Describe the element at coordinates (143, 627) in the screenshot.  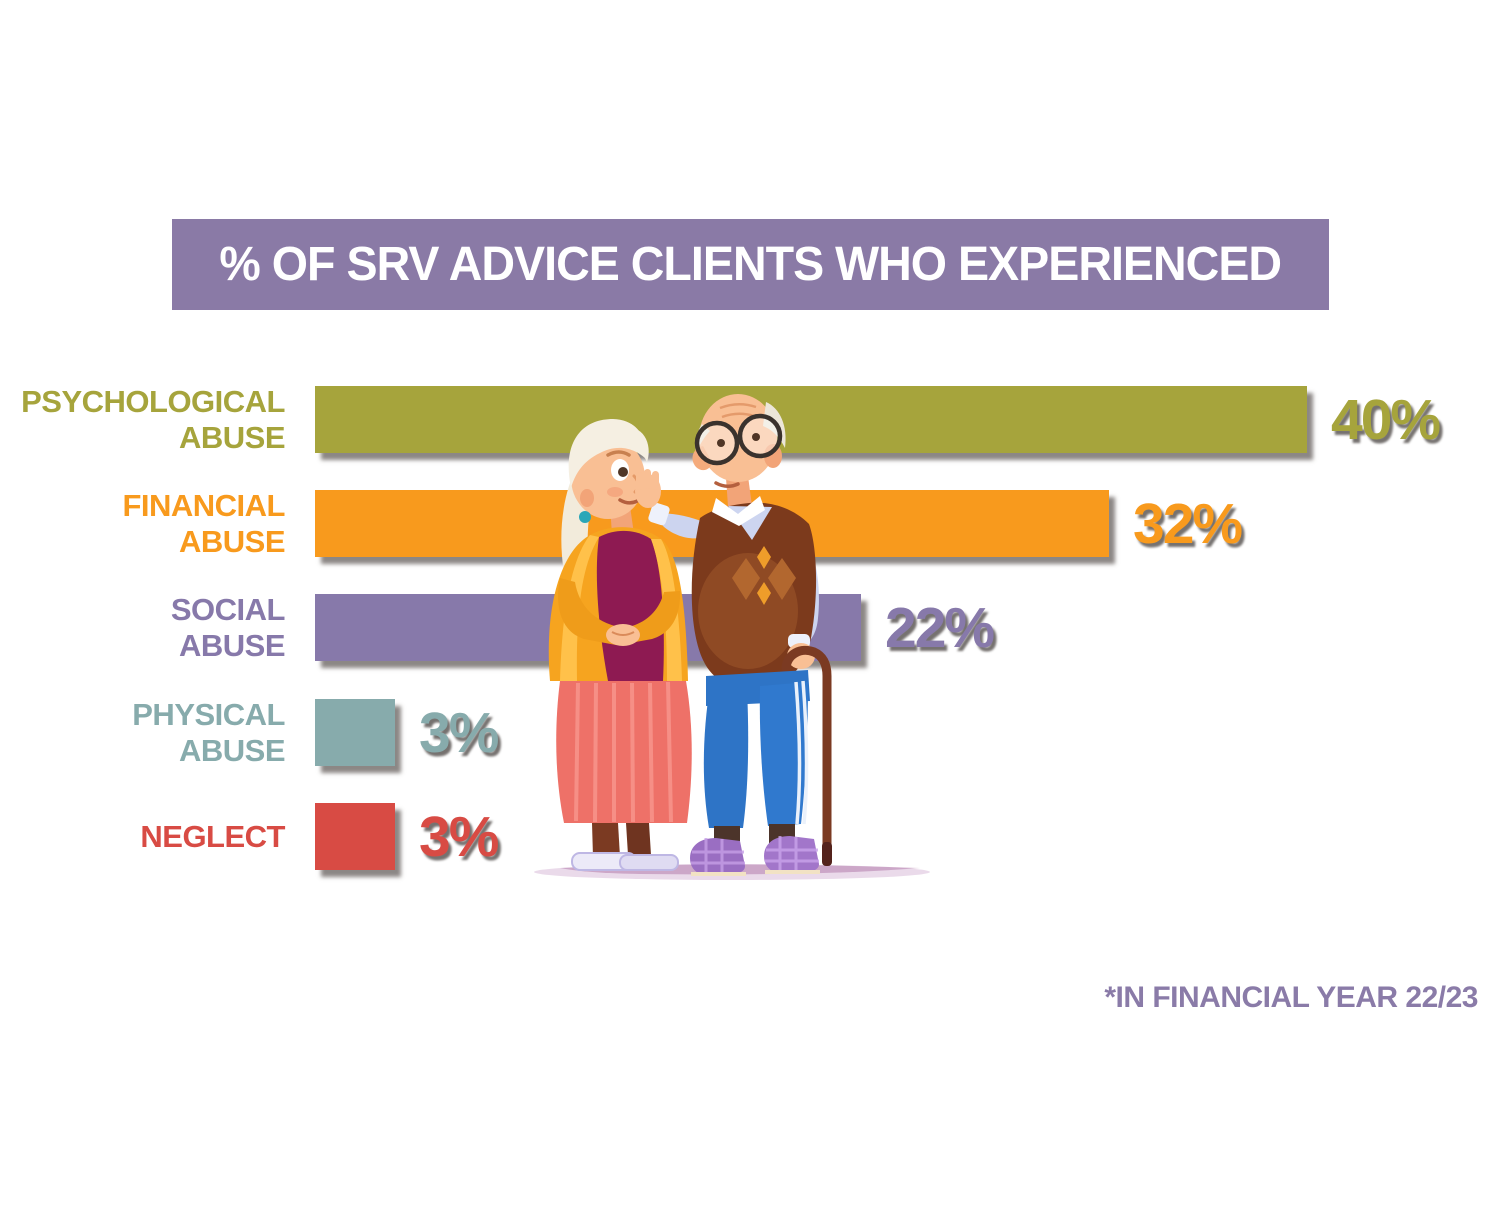
I see `category-label: SOCIAL ABUSE` at that location.